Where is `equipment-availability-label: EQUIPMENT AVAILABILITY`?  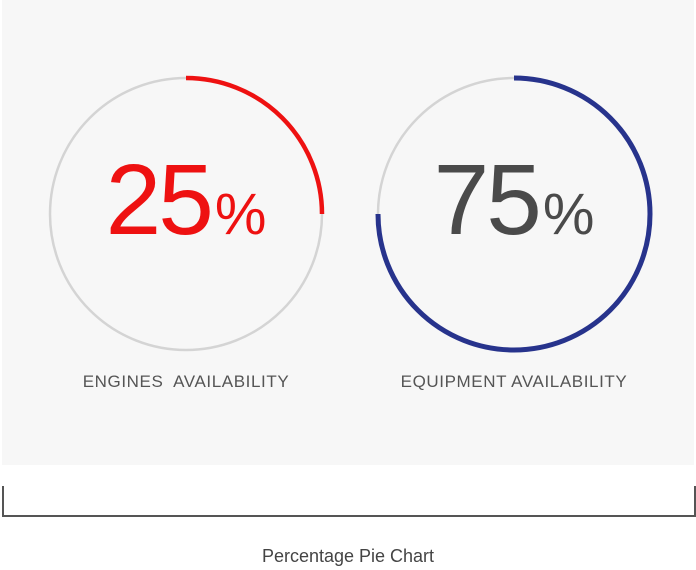 equipment-availability-label: EQUIPMENT AVAILABILITY is located at coordinates (514, 381).